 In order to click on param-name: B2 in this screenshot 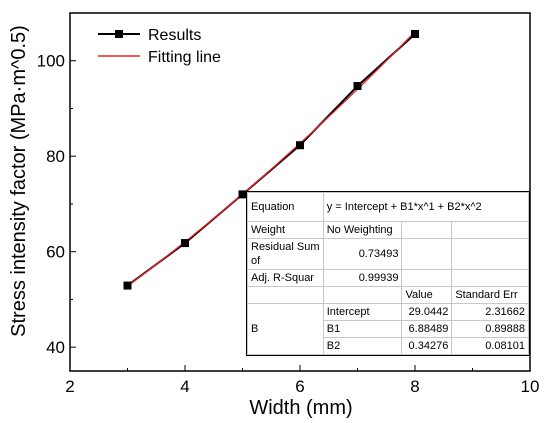, I will do `click(362, 346)`.